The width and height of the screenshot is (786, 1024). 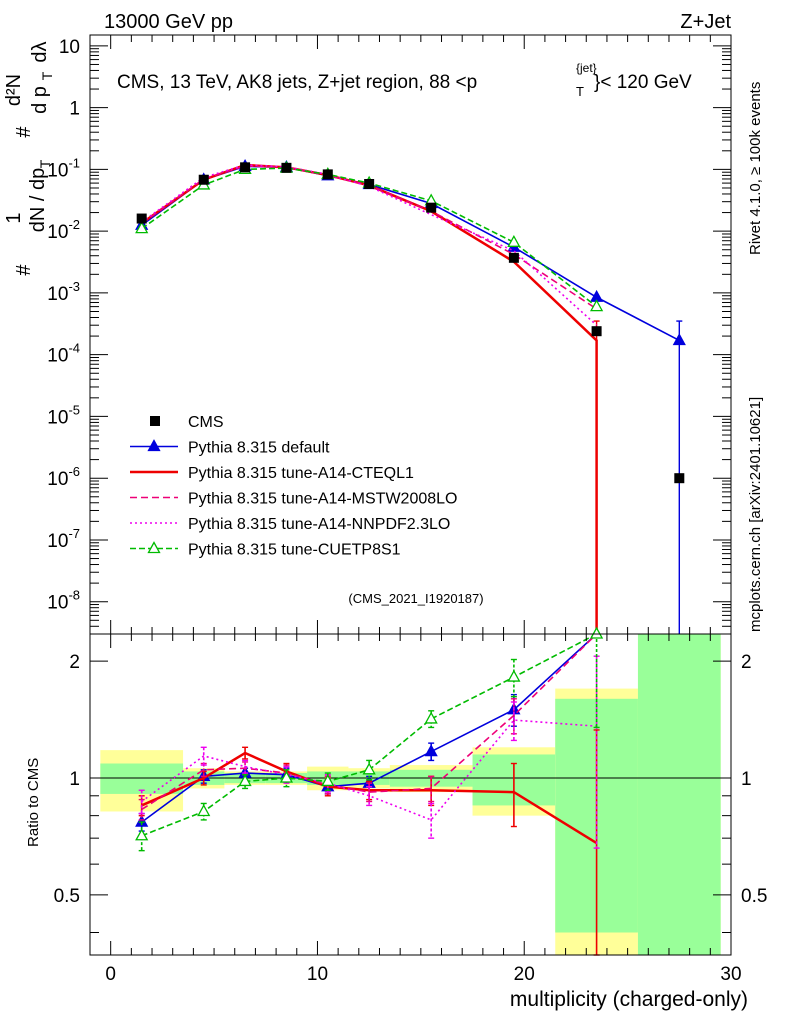 I want to click on rtick-label-right-0: 0.5, so click(x=754, y=896).